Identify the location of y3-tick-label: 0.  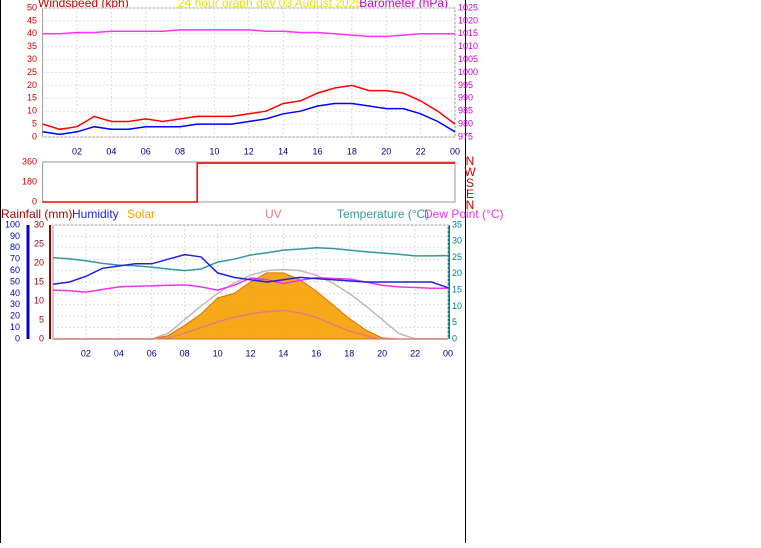
(41, 338).